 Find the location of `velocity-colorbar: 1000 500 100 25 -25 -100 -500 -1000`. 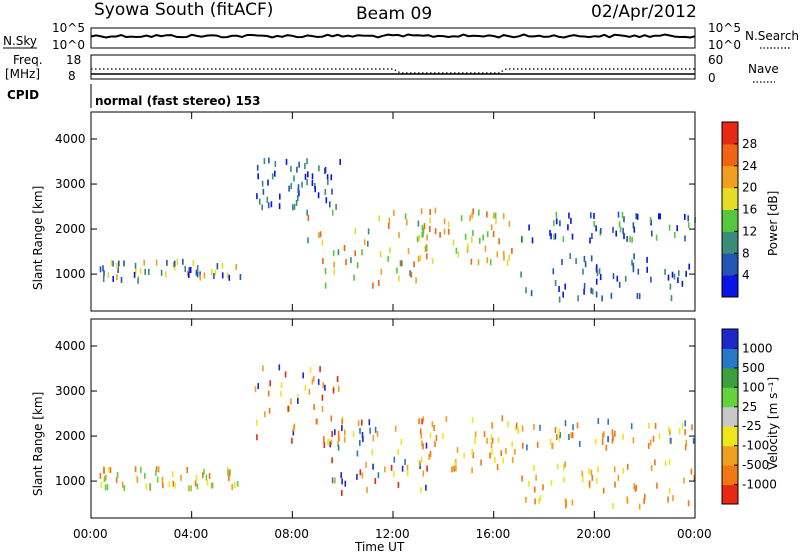

velocity-colorbar: 1000 500 100 25 -25 -100 -500 -1000 is located at coordinates (749, 416).